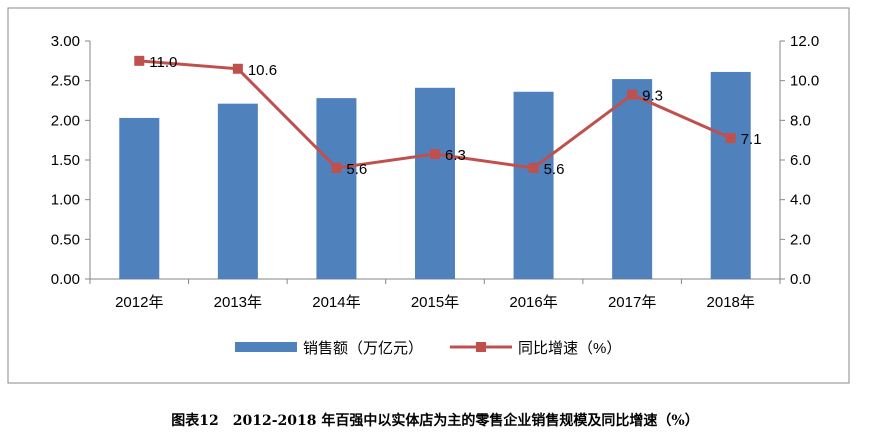 The image size is (870, 443). Describe the element at coordinates (65, 279) in the screenshot. I see `left-tick-label: 0.00` at that location.